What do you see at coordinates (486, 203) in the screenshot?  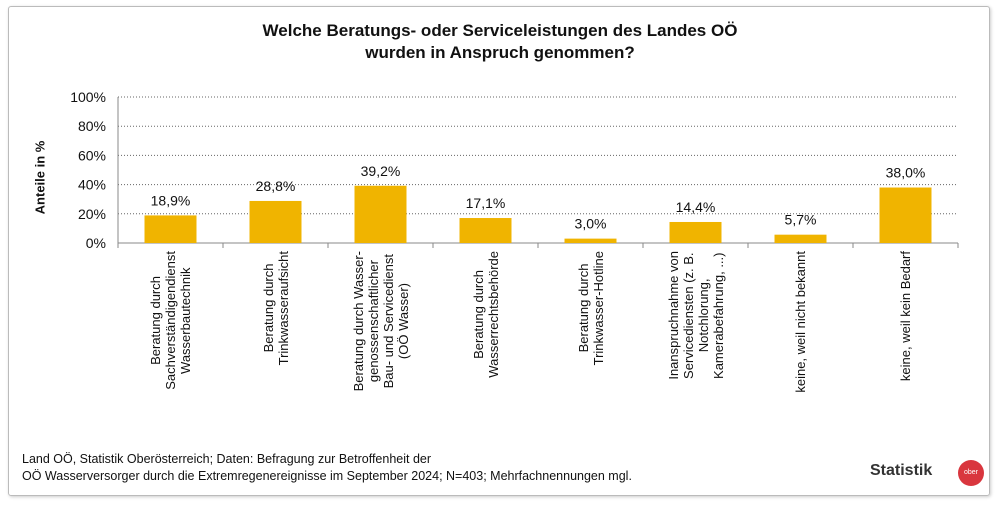 I see `data-label: 17,1%` at bounding box center [486, 203].